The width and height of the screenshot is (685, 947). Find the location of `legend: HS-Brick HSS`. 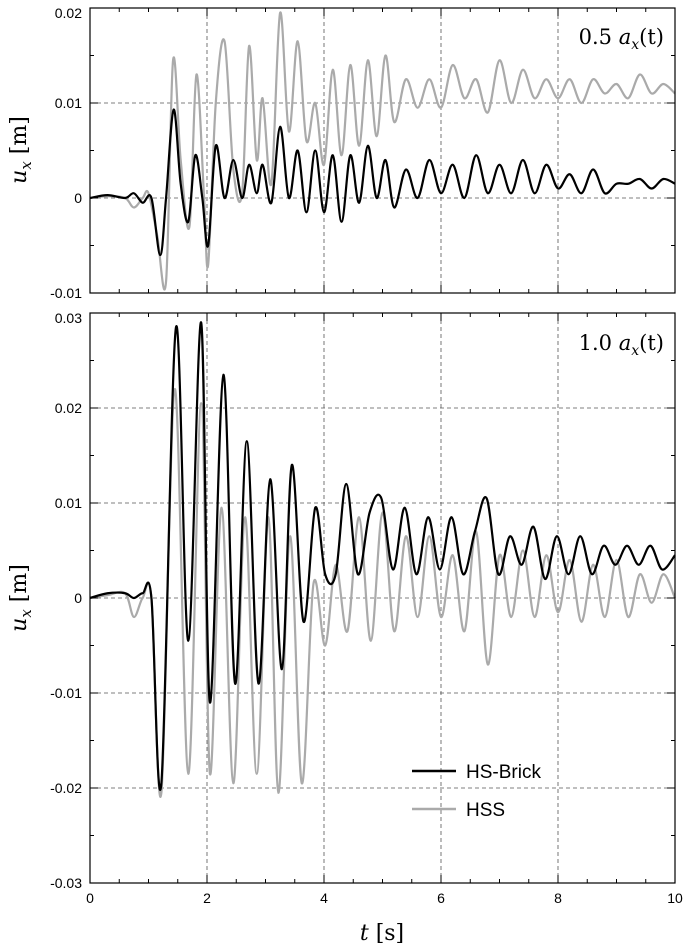

legend: HS-Brick HSS is located at coordinates (476, 791).